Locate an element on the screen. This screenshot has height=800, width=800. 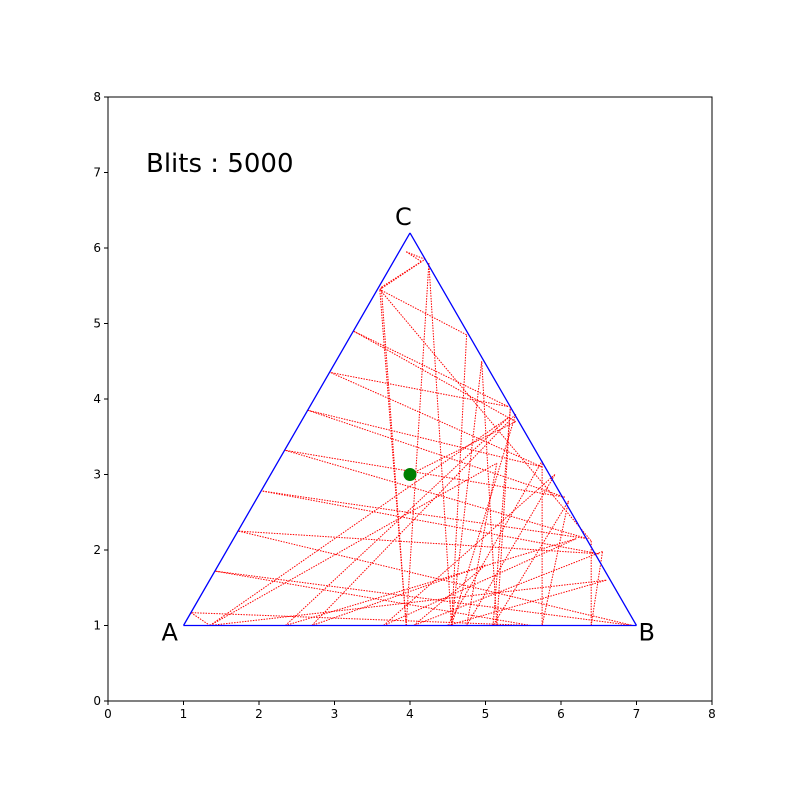
triangle-edge-ca is located at coordinates (296, 429).